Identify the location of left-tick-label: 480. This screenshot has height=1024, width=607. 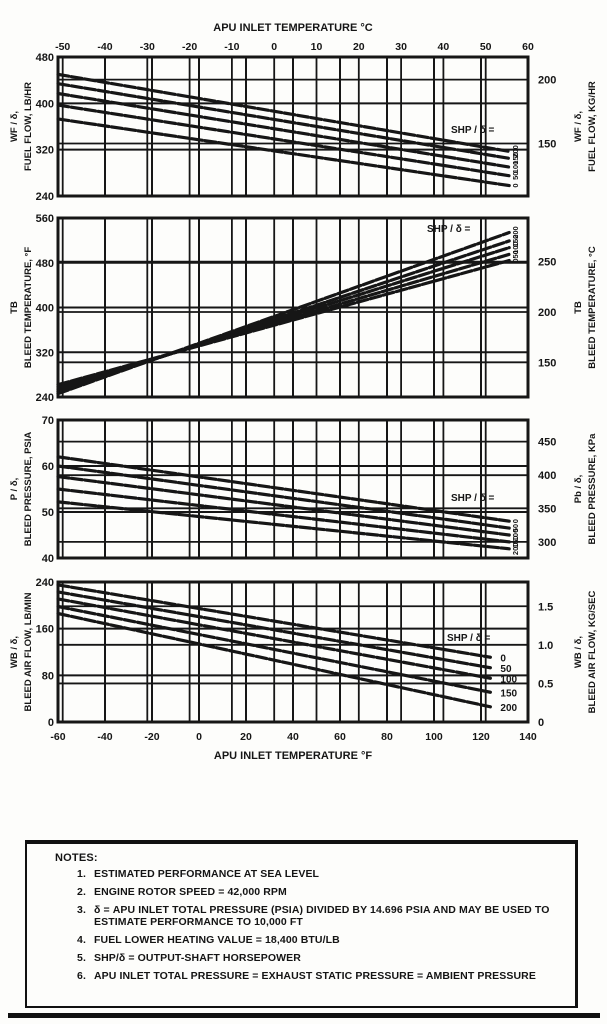
(45, 264).